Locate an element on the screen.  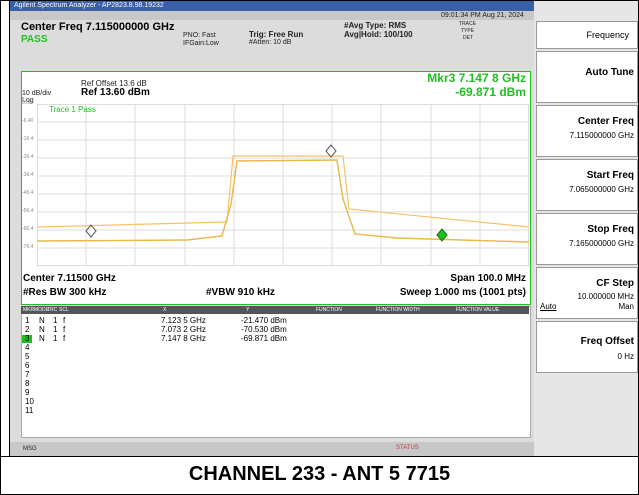
msg: MSG is located at coordinates (30, 449).